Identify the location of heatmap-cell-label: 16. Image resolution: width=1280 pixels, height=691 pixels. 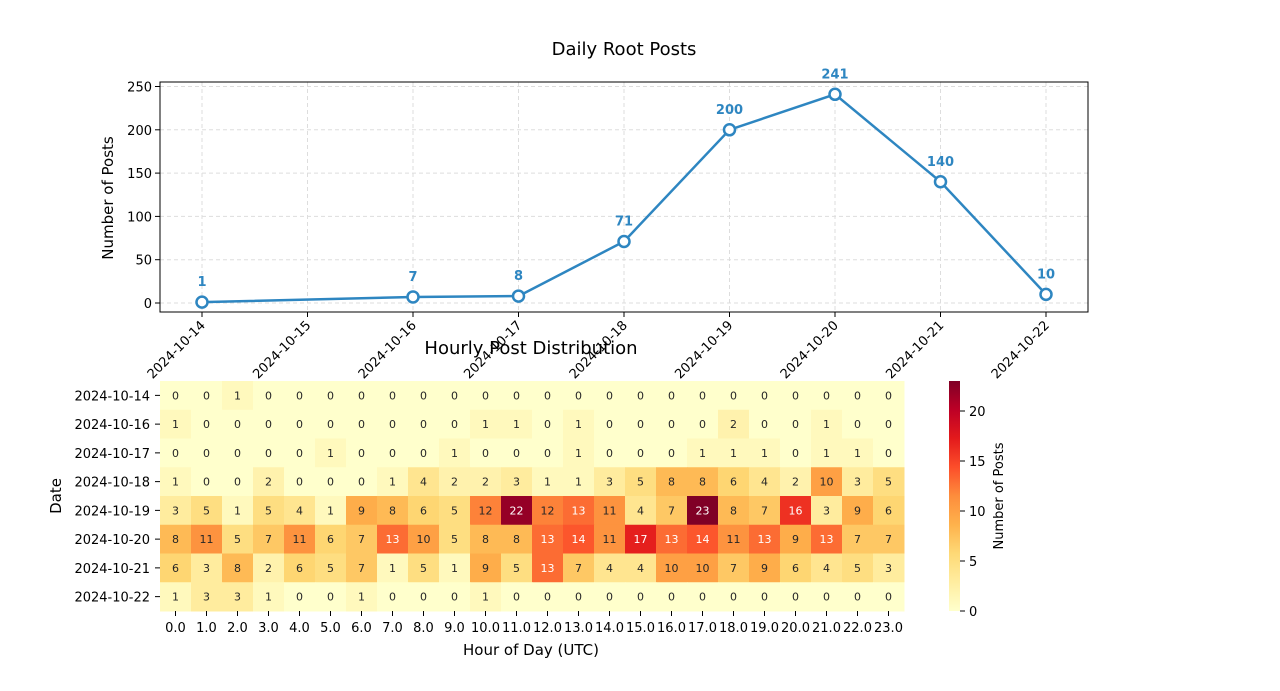
(796, 510).